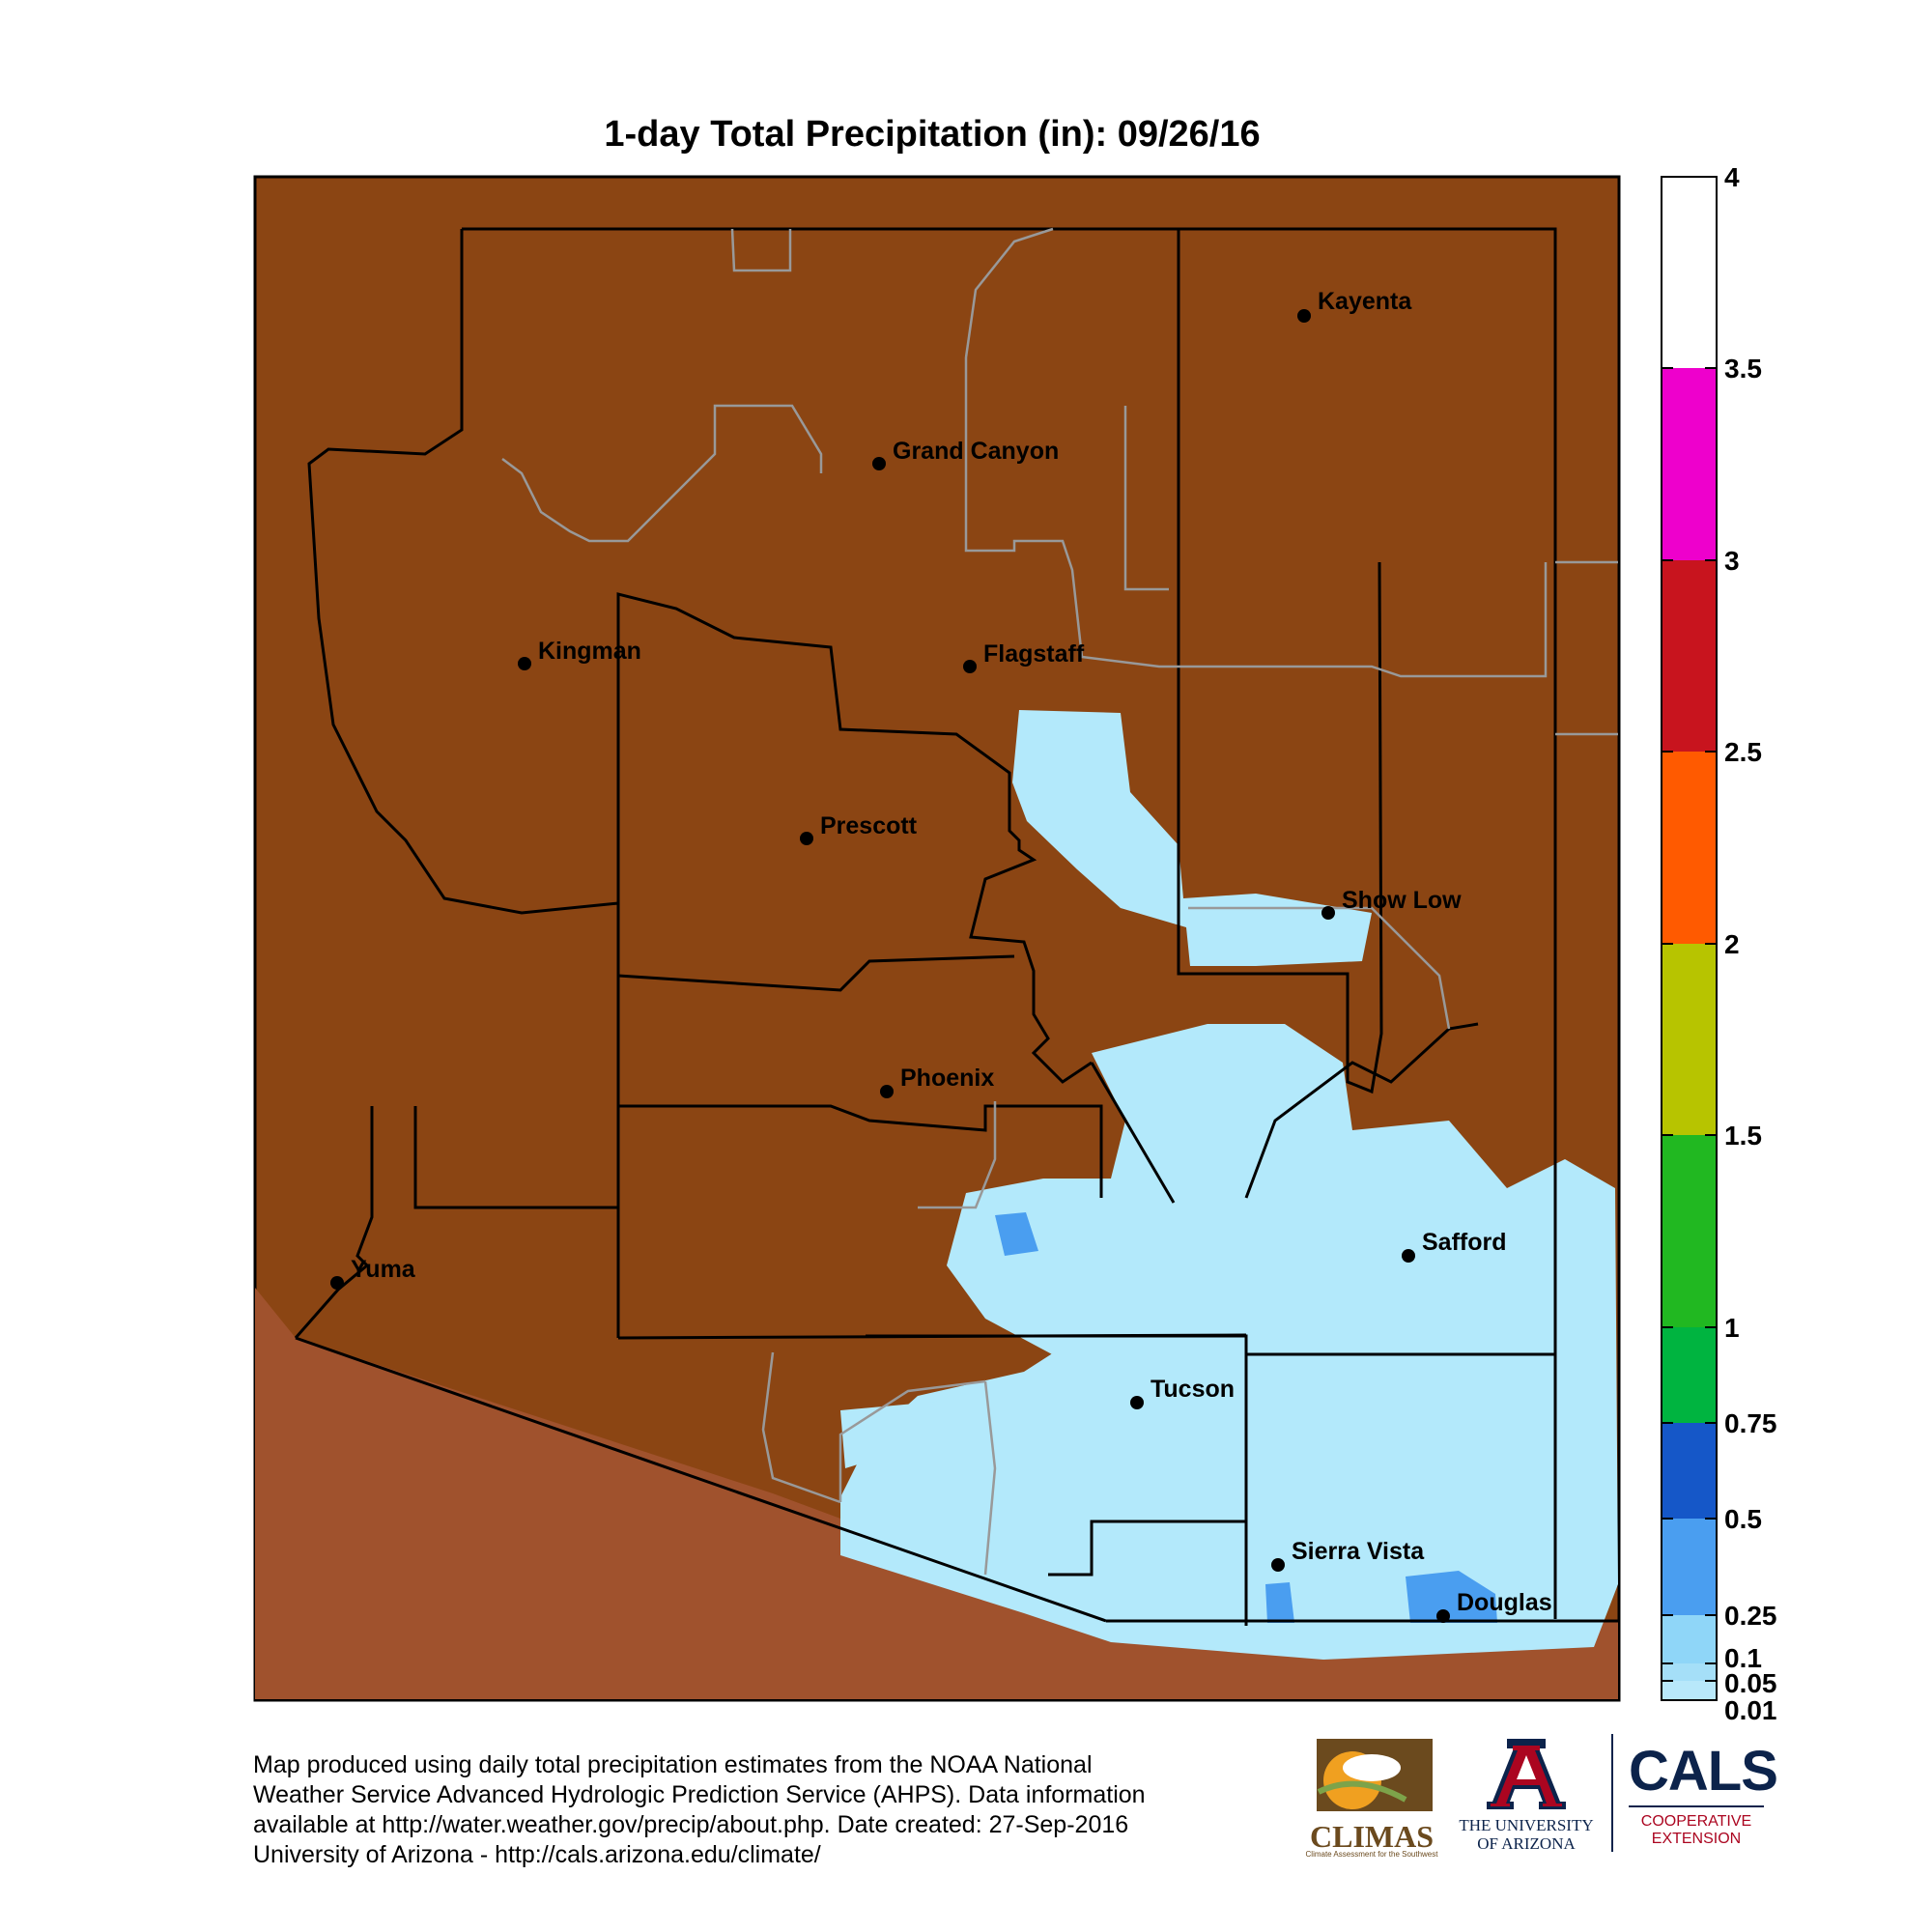 The width and height of the screenshot is (1932, 1932). I want to click on city-label: Kingman, so click(589, 651).